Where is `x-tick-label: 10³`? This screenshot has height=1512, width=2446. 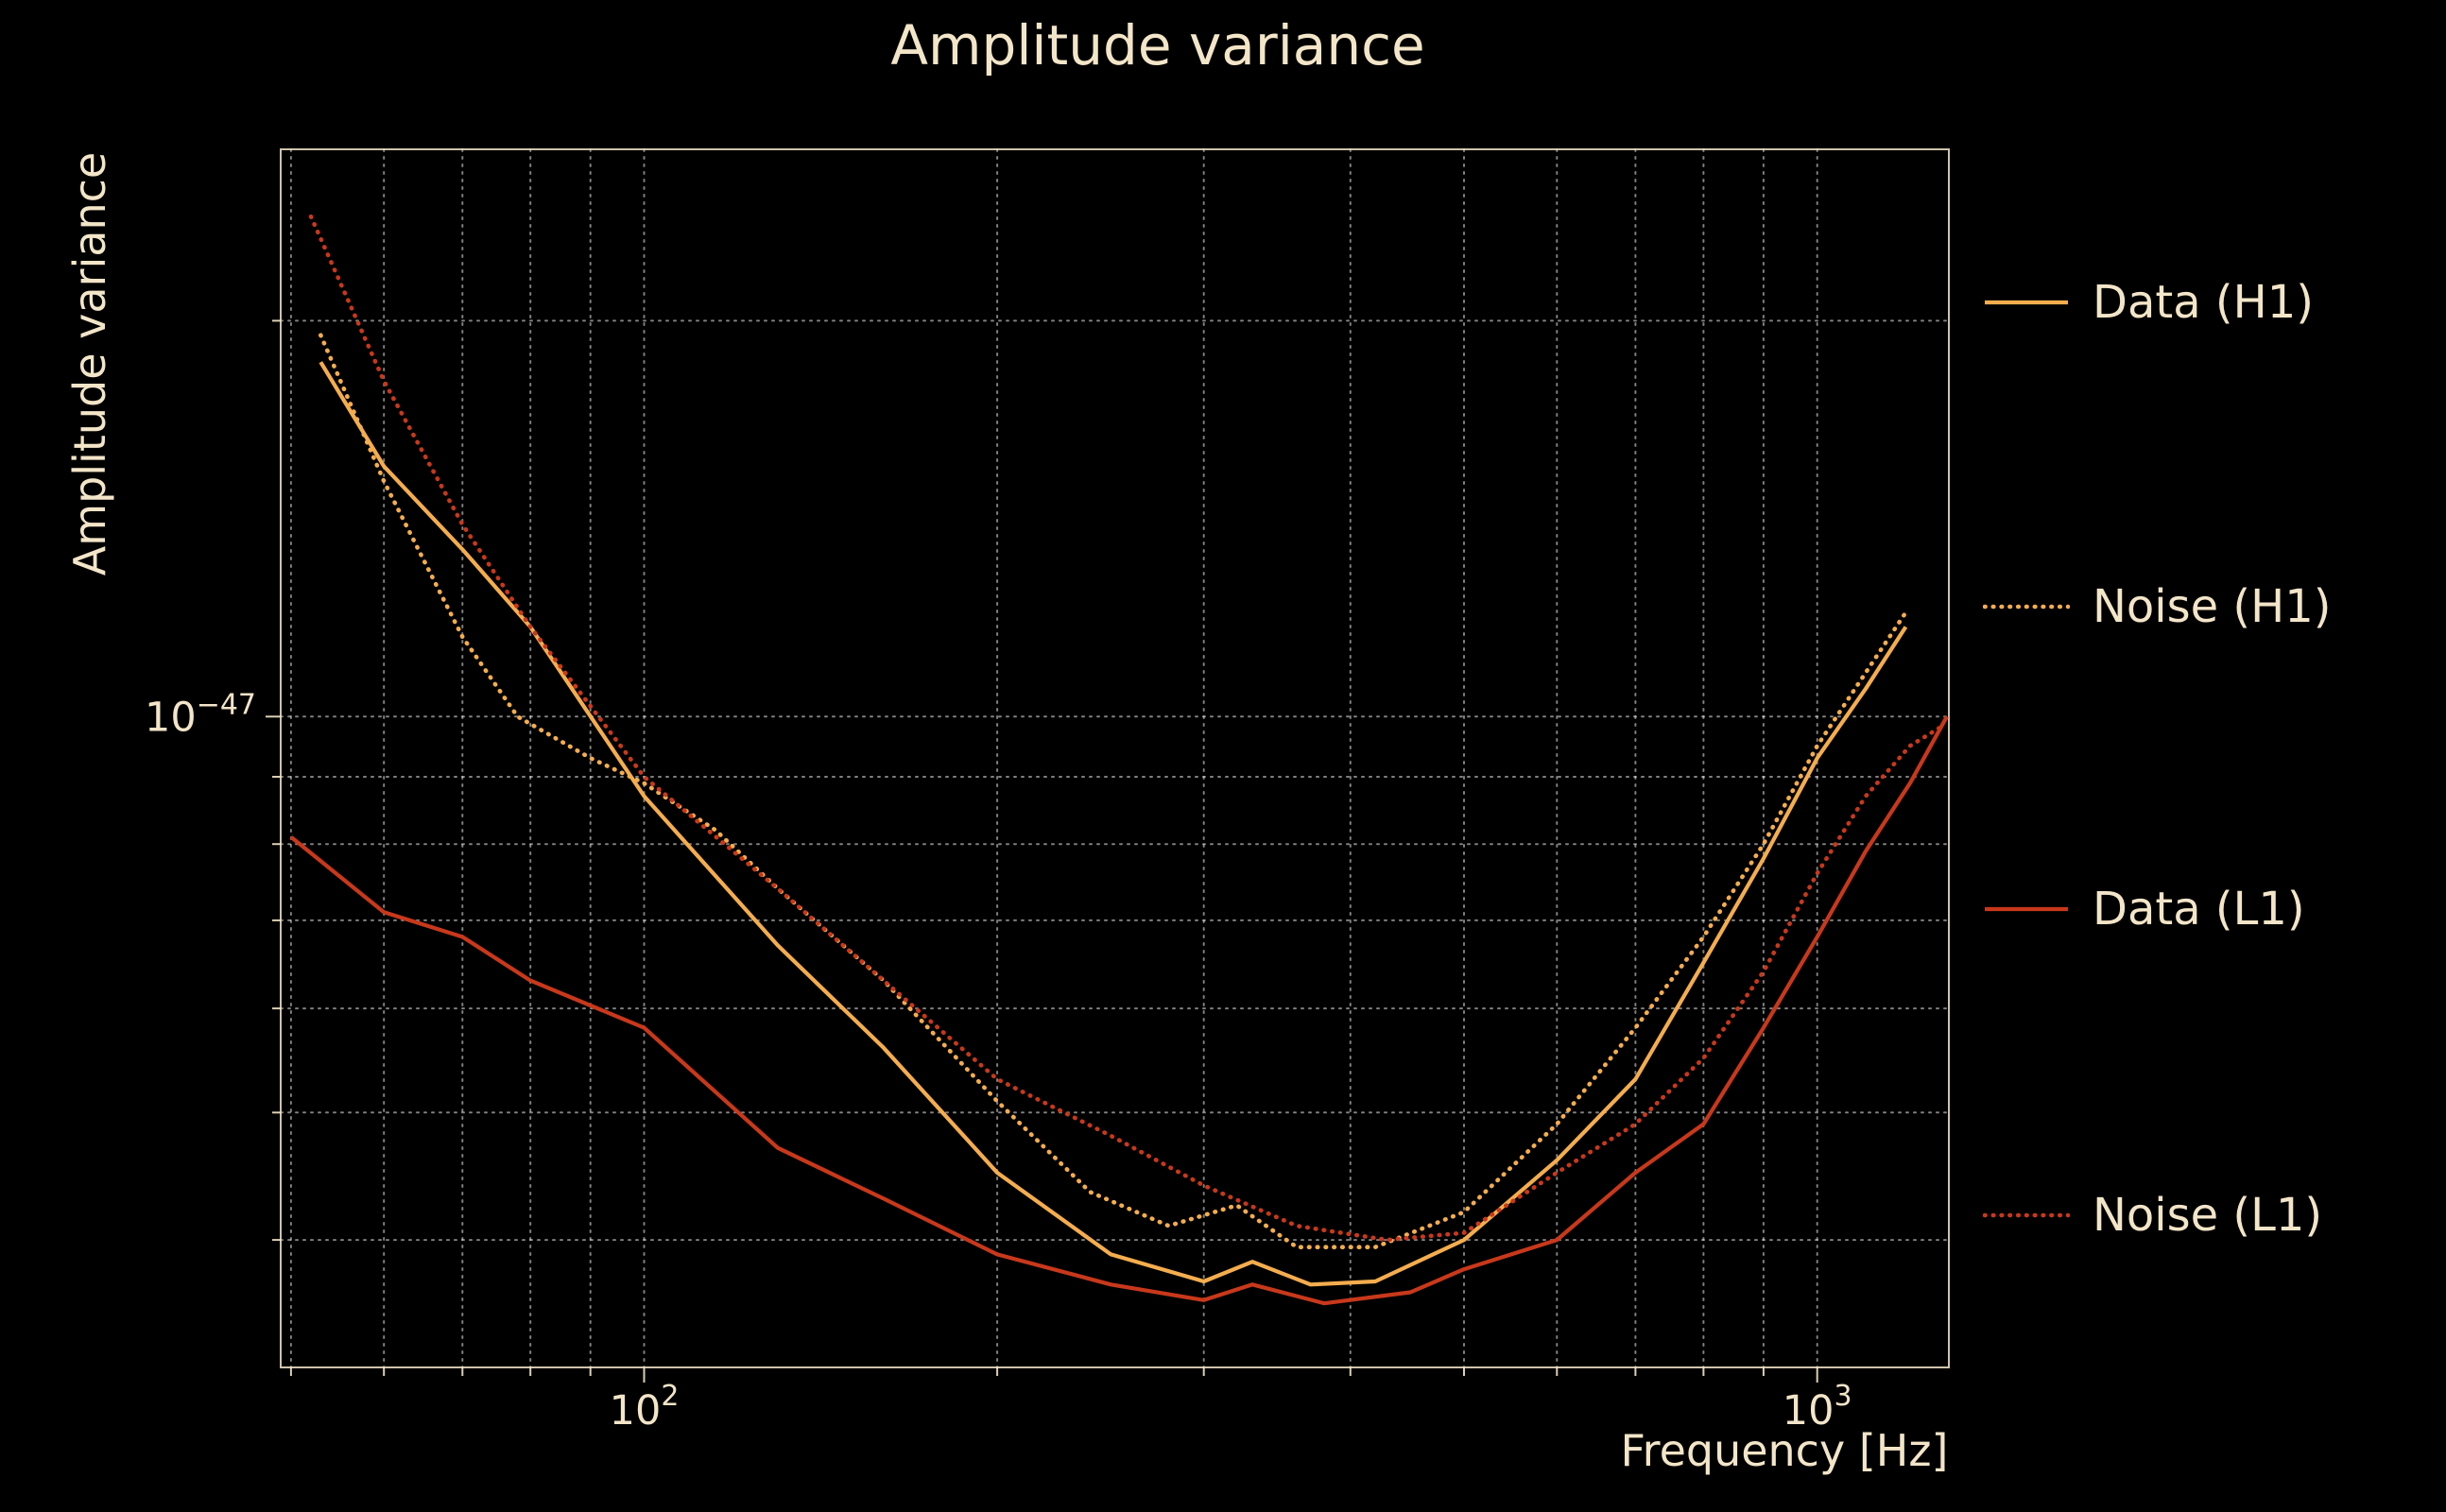 x-tick-label: 10³ is located at coordinates (1817, 1407).